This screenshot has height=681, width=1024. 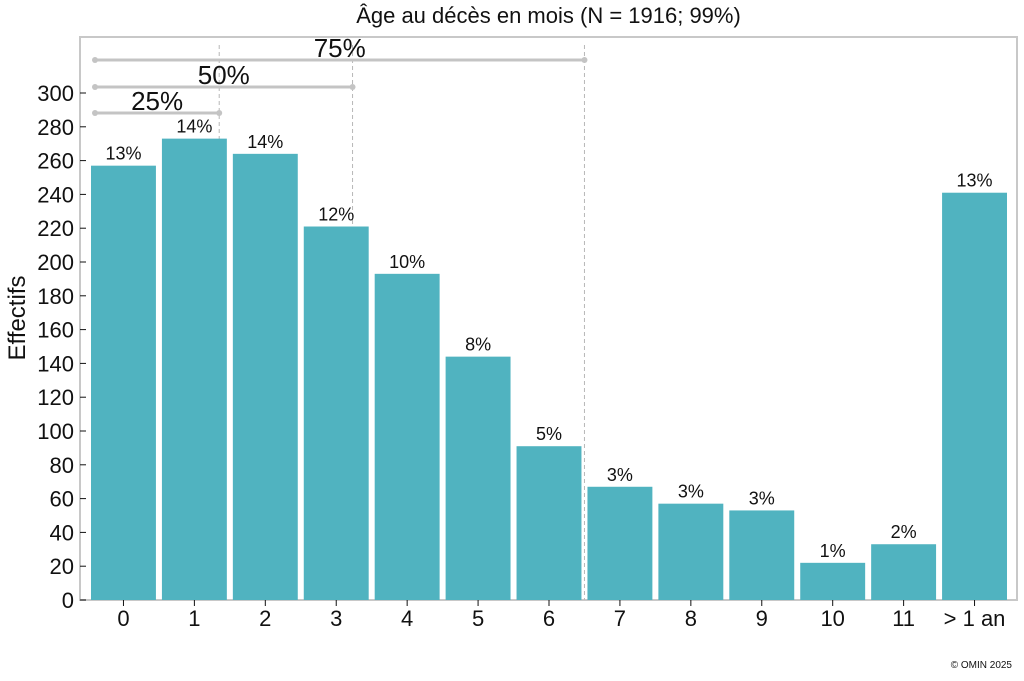 What do you see at coordinates (55, 397) in the screenshot?
I see `y-tick-label: 120` at bounding box center [55, 397].